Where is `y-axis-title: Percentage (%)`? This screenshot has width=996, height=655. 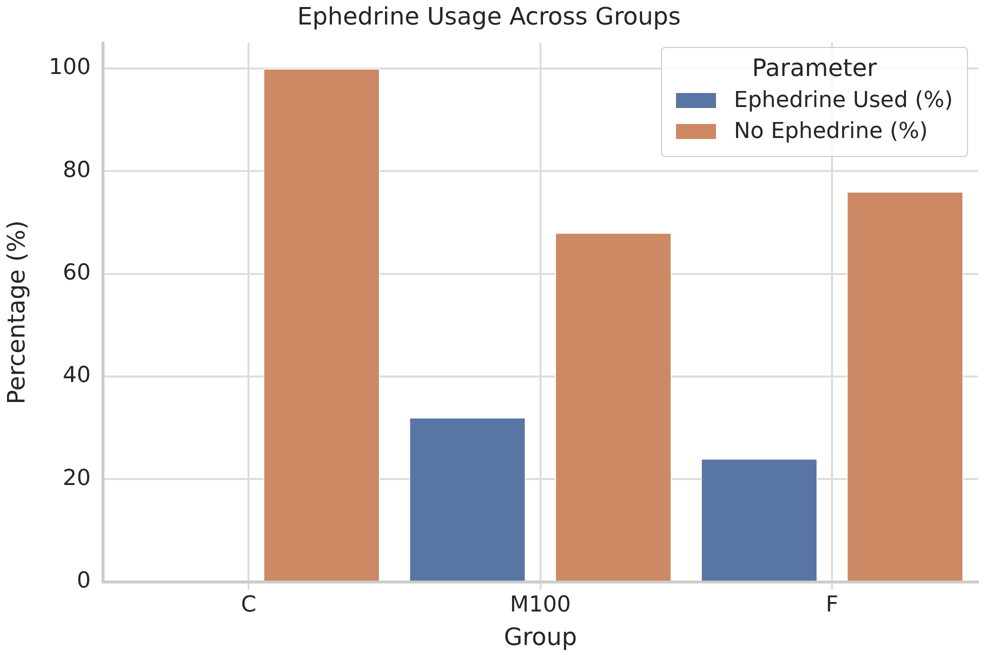 y-axis-title: Percentage (%) is located at coordinates (16, 312).